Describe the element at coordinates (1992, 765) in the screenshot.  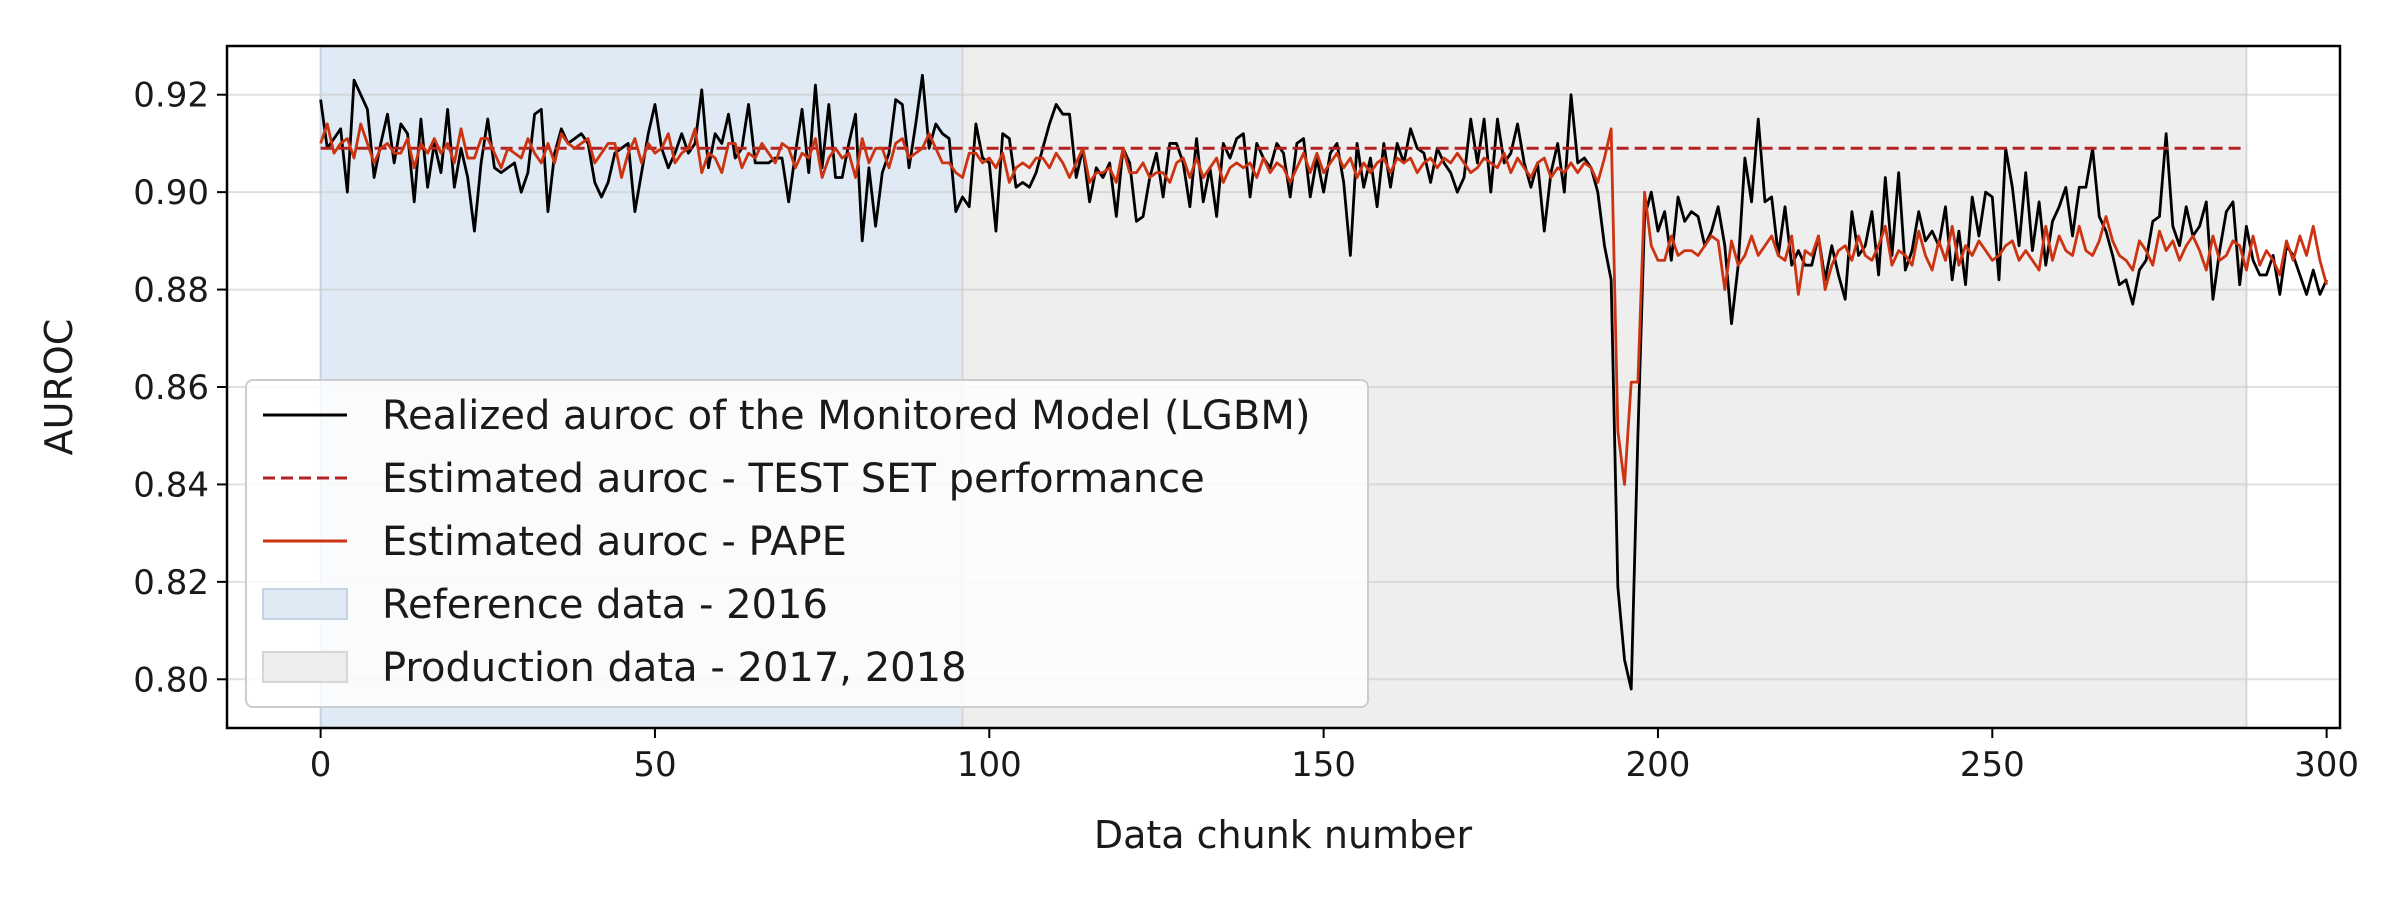
I see `x-tick-label-5: 250` at that location.